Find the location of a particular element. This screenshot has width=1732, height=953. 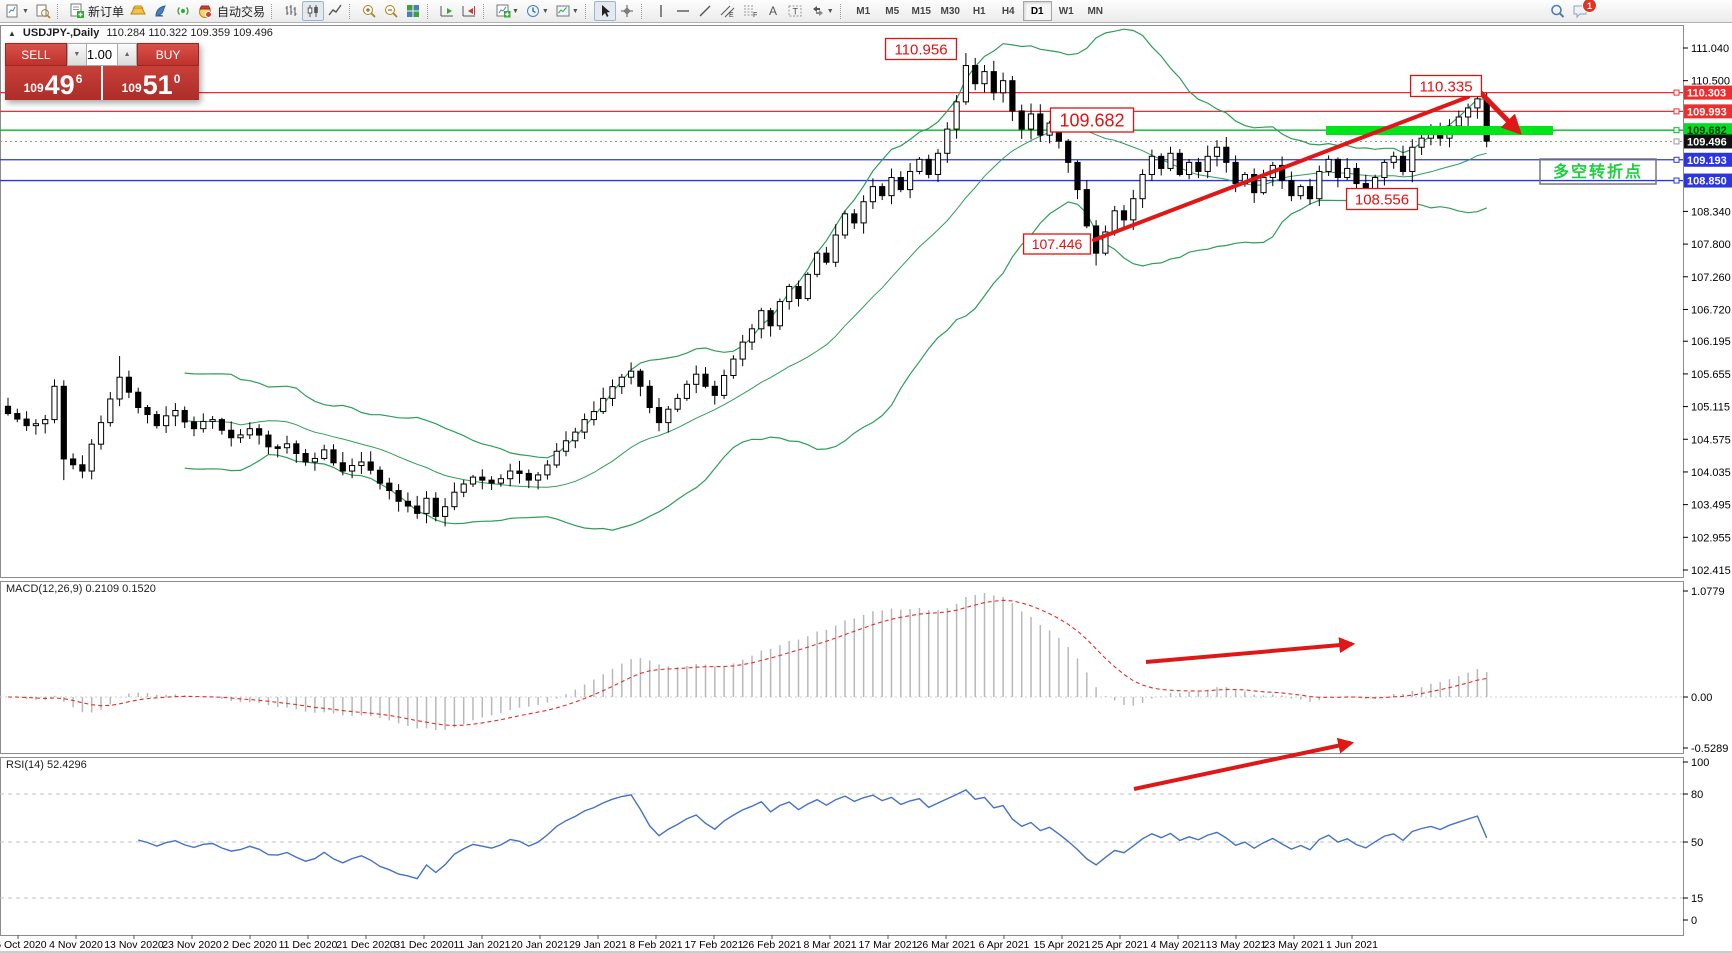

bar-chart-button is located at coordinates (291, 11).